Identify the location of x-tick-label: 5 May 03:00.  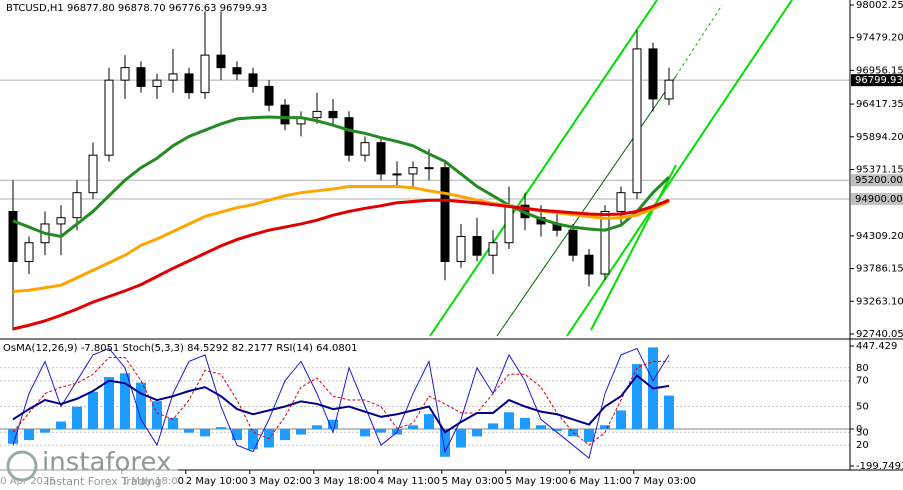
(473, 481).